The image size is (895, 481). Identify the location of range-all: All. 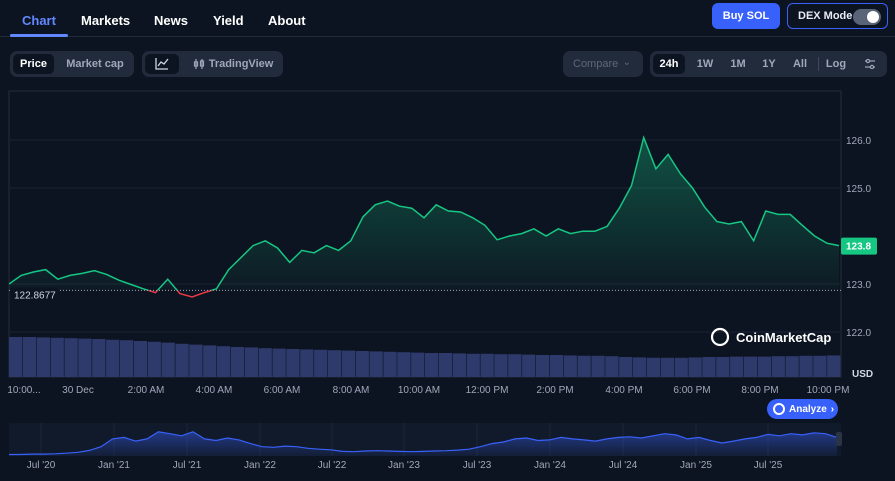
(800, 64).